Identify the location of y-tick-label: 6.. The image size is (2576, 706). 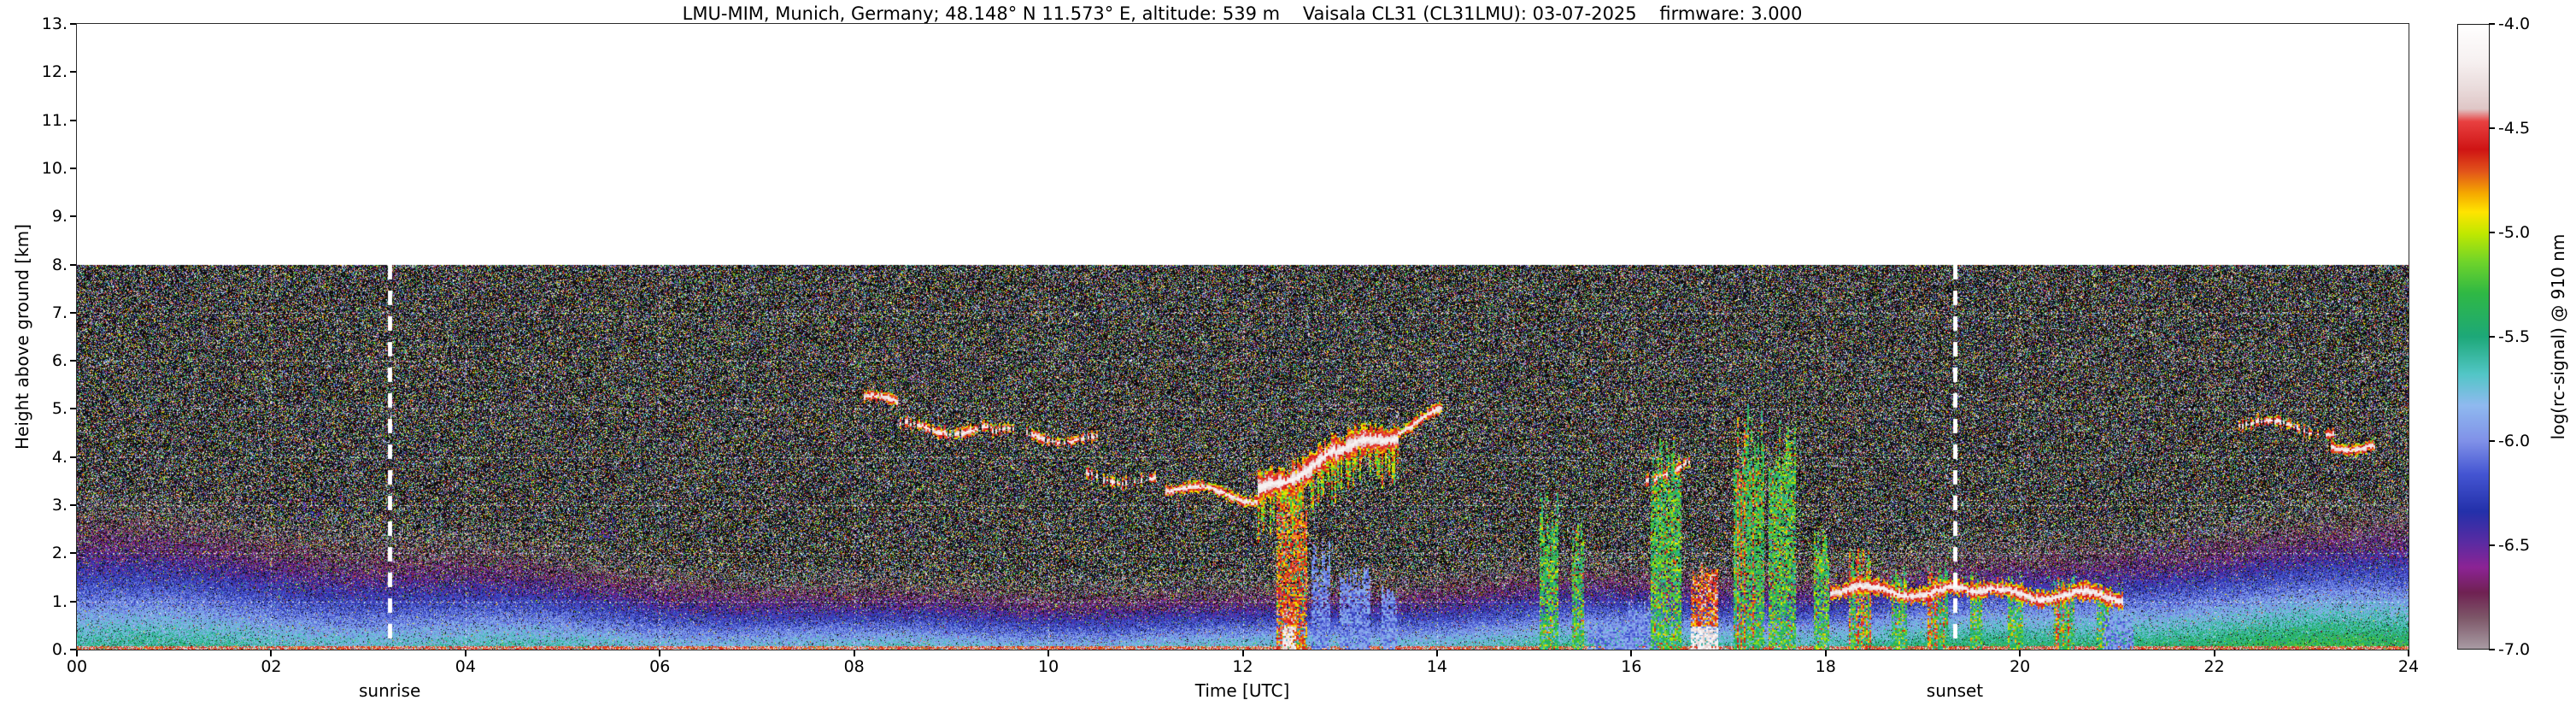
(59, 361).